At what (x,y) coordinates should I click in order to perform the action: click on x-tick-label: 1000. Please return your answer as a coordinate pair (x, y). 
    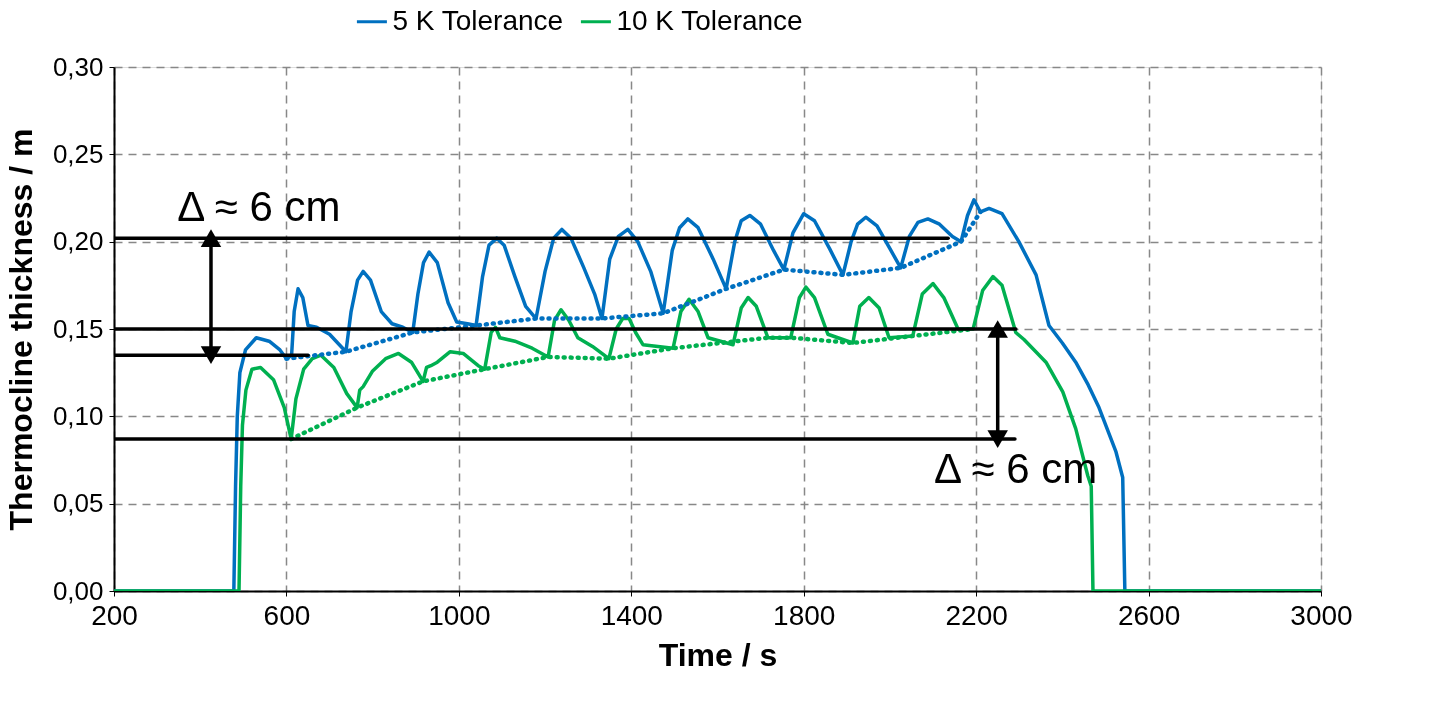
    Looking at the image, I should click on (459, 615).